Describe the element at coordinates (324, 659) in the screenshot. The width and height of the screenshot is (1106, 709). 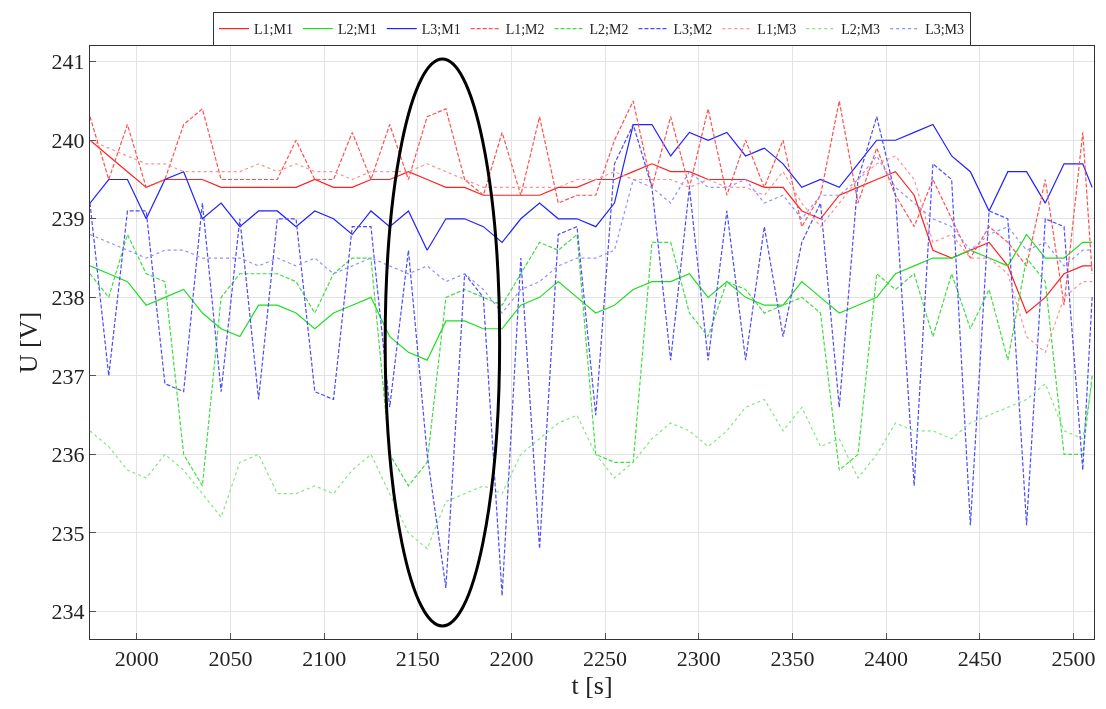
I see `x-tick-label: 2100` at that location.